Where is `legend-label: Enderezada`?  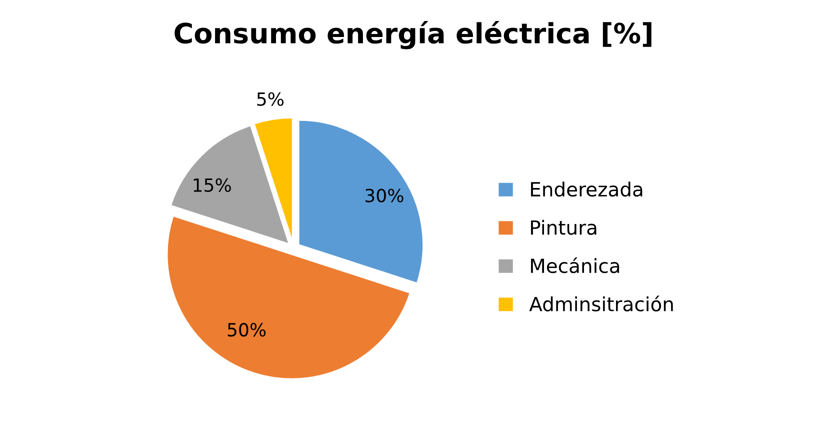 legend-label: Enderezada is located at coordinates (586, 189).